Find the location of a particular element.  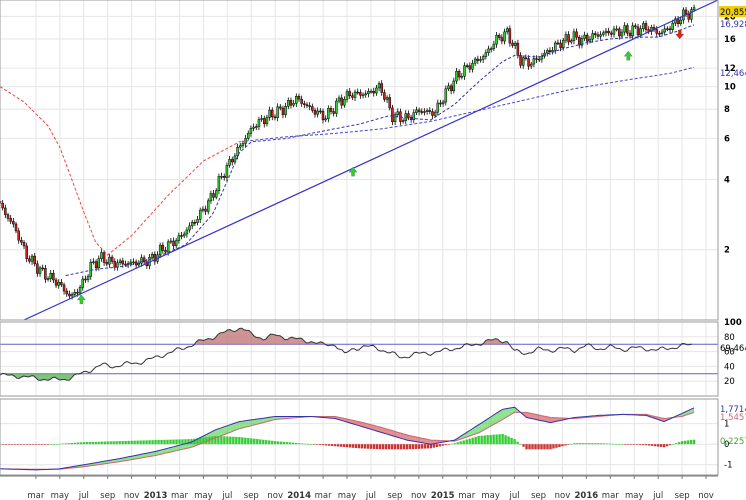

x-tick-label: sep is located at coordinates (251, 495).